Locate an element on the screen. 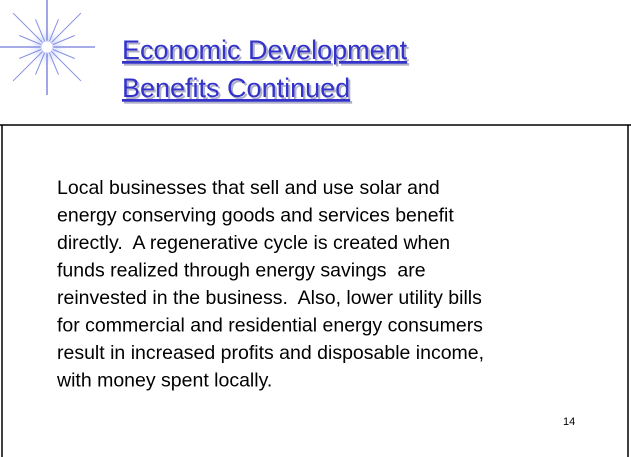 The height and width of the screenshot is (457, 631). title: Benefits Continued is located at coordinates (236, 88).